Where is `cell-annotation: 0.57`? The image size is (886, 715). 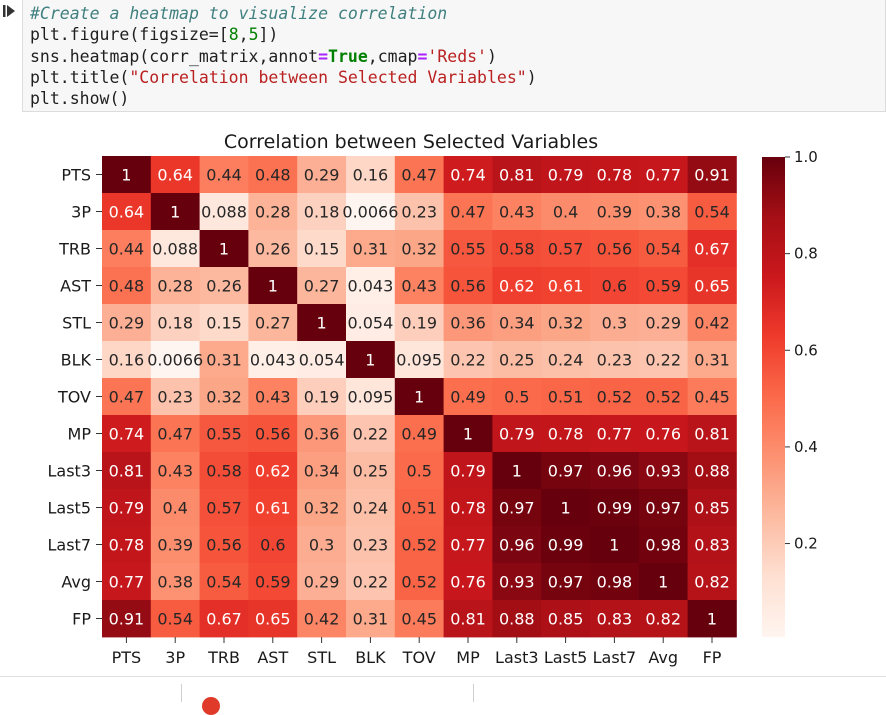
cell-annotation: 0.57 is located at coordinates (566, 249).